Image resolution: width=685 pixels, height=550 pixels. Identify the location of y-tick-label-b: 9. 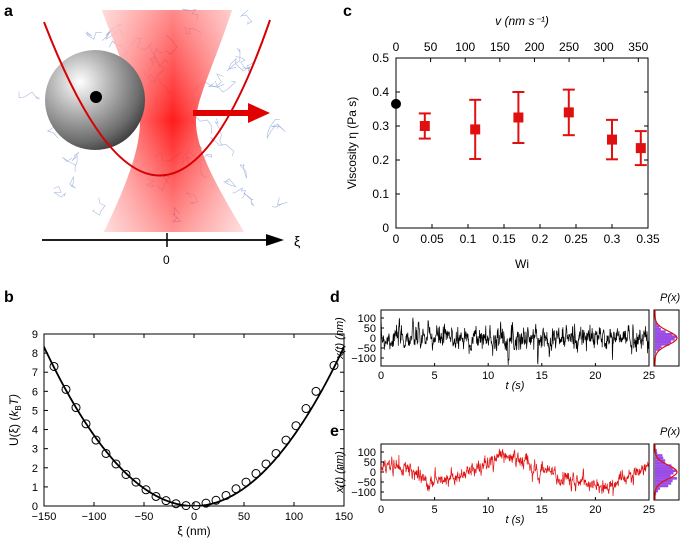
(35, 335).